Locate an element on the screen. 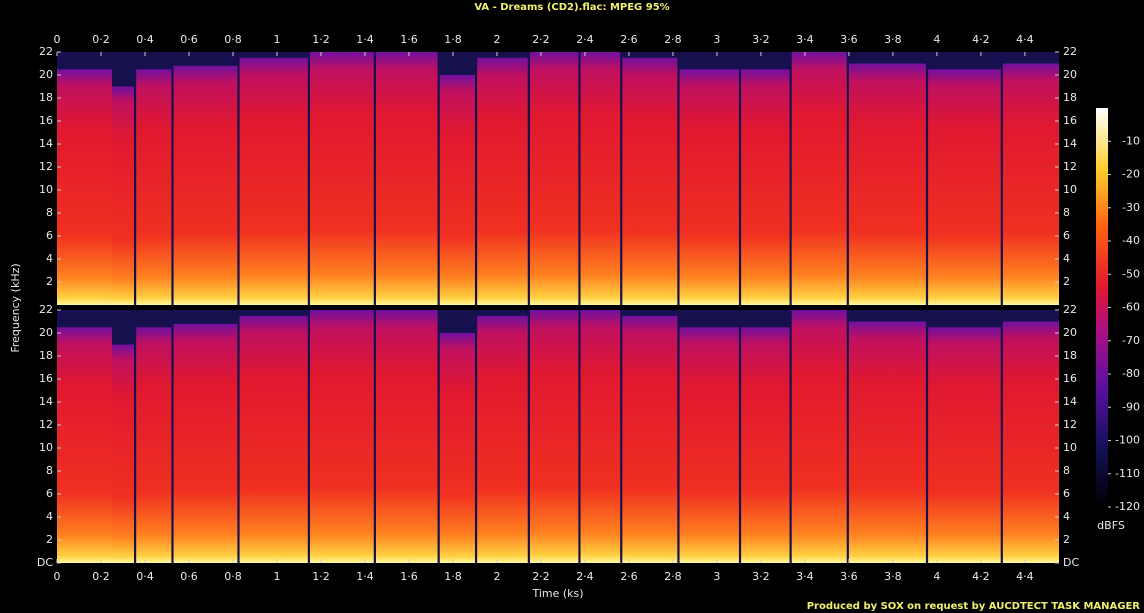  x-tick-label: 2·2 is located at coordinates (541, 576).